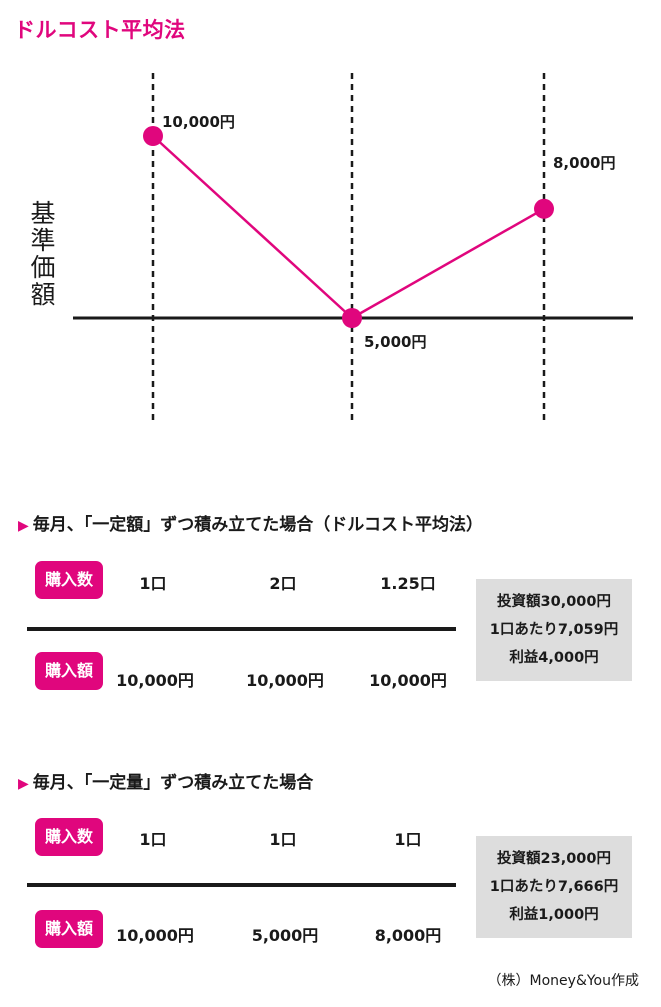 The width and height of the screenshot is (661, 1007). I want to click on point-label-2: 5,000円, so click(395, 342).